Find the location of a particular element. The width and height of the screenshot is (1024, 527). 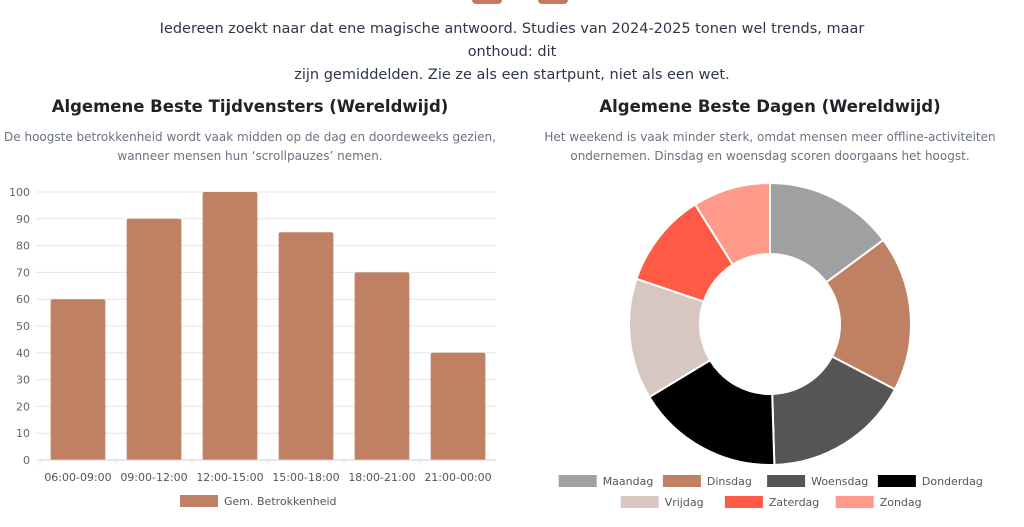

legend-label: Zondag is located at coordinates (901, 502).